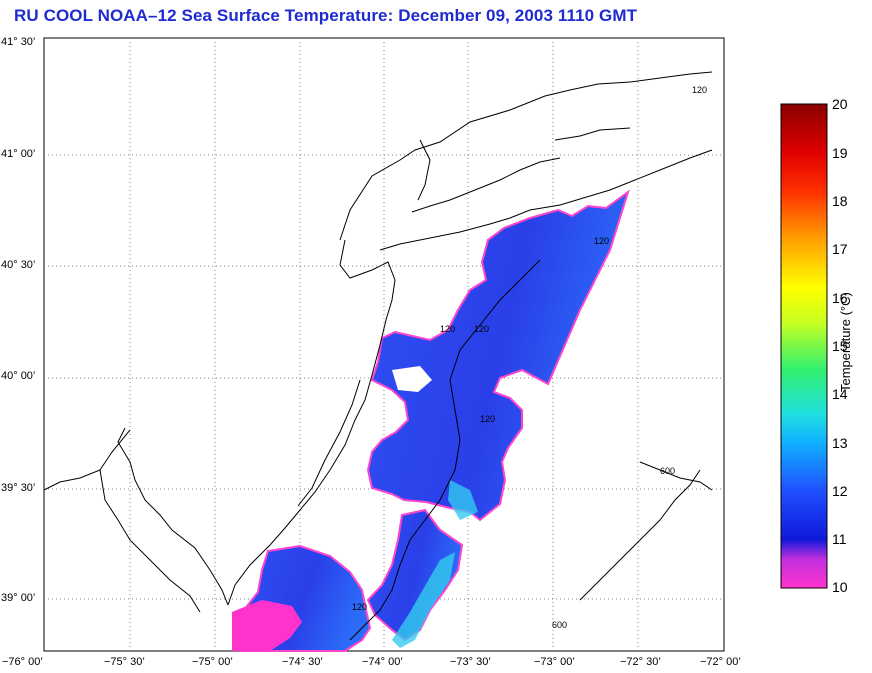  What do you see at coordinates (302, 662) in the screenshot?
I see `lon-label-74-30: −74° 30’` at bounding box center [302, 662].